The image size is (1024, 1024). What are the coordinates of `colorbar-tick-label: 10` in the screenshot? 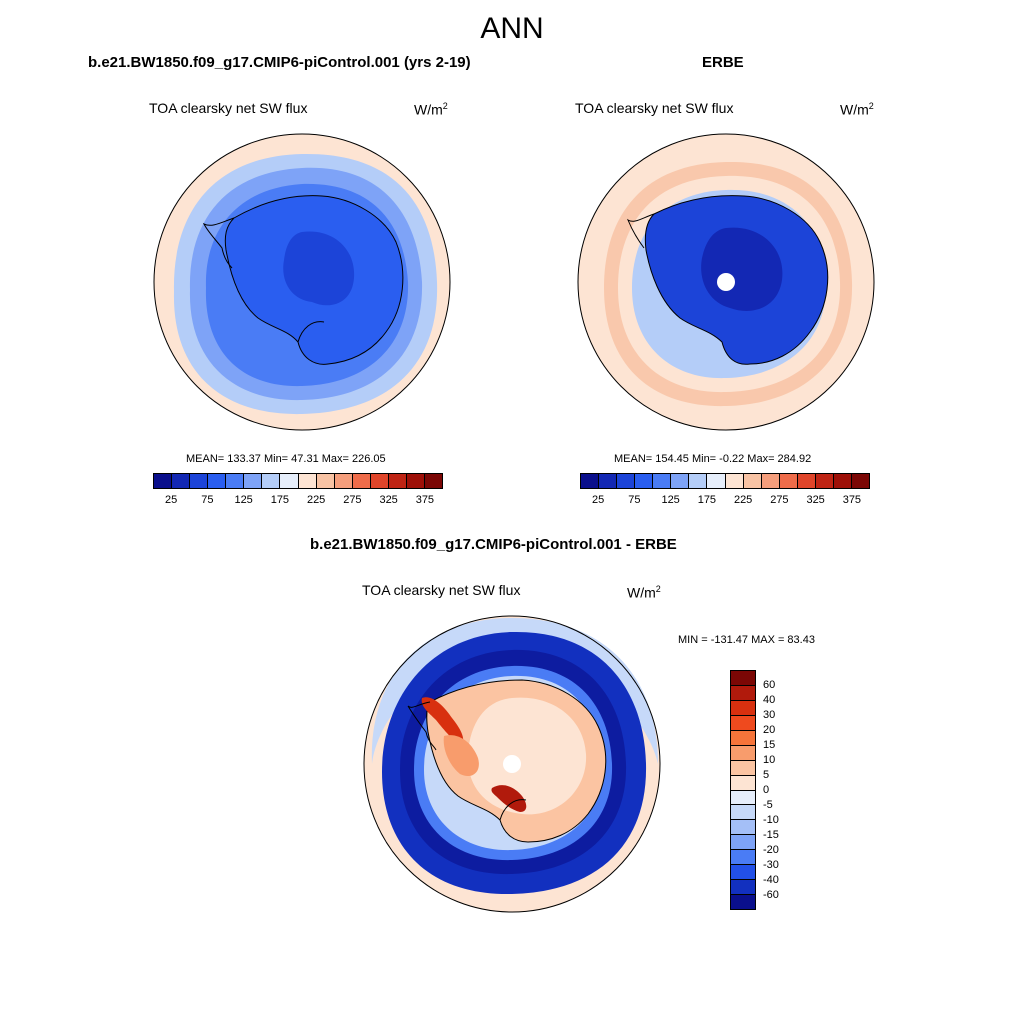 It's located at (769, 760).